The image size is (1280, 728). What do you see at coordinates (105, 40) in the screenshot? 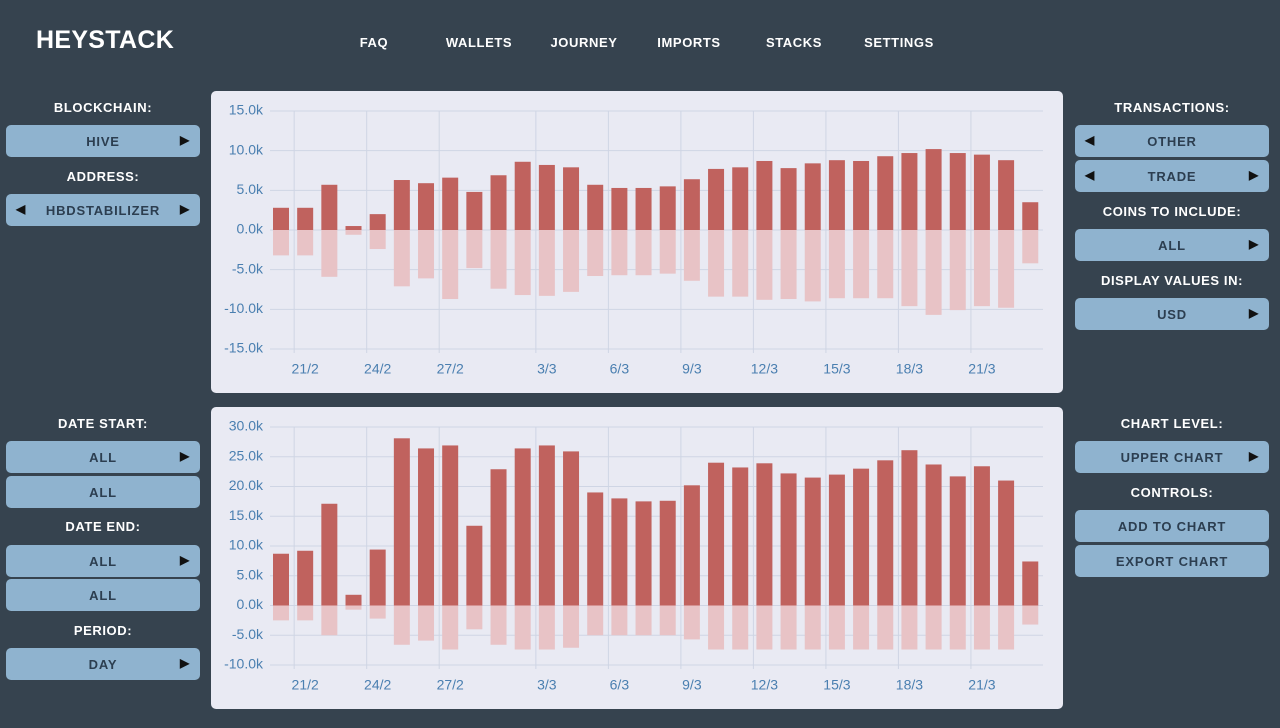
I see `brand: HEYSTACK` at bounding box center [105, 40].